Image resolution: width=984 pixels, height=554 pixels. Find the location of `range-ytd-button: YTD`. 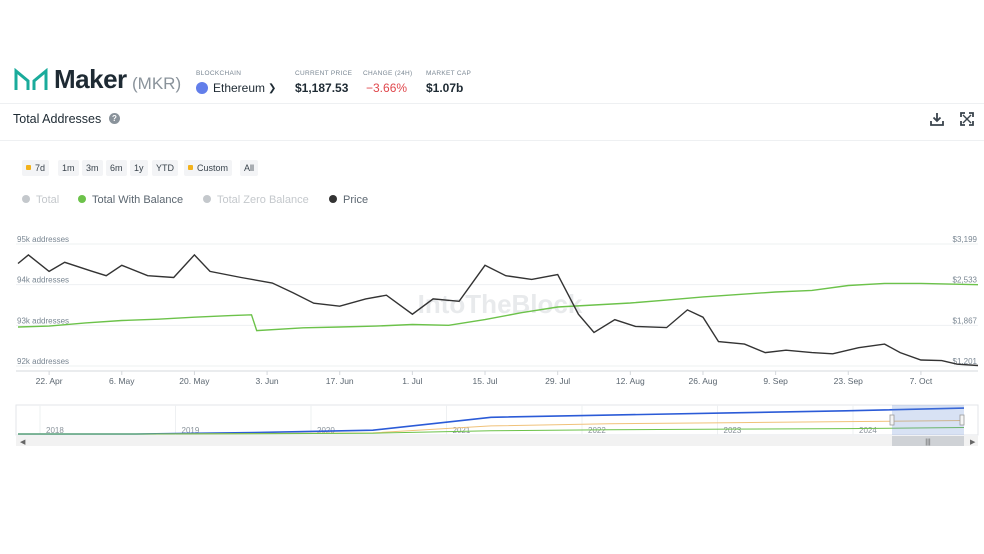

range-ytd-button: YTD is located at coordinates (165, 168).